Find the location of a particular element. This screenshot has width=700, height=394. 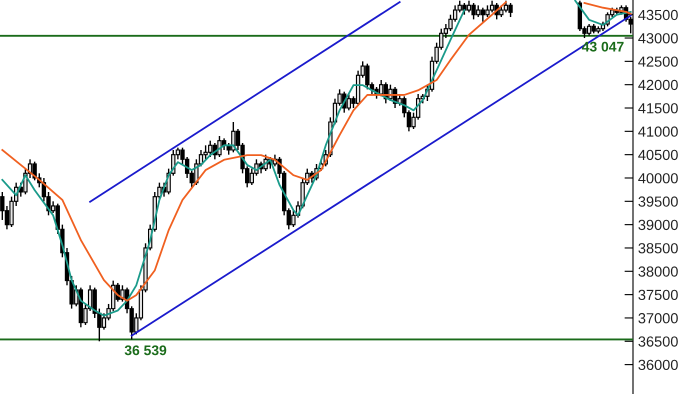

y-tick-label: 40000 is located at coordinates (658, 178).